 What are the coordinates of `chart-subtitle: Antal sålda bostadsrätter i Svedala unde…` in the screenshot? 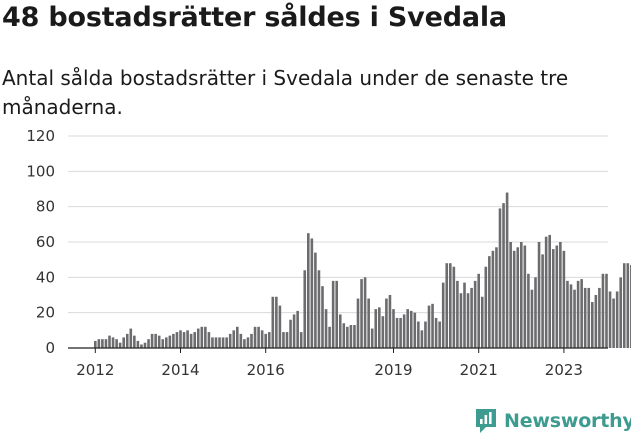 It's located at (285, 92).